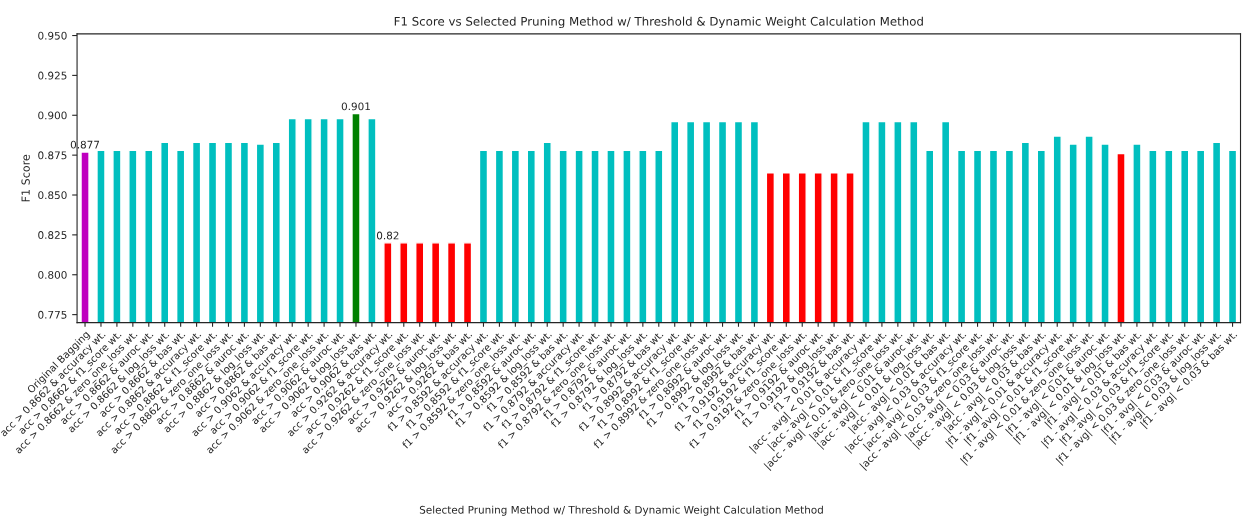  Describe the element at coordinates (25, 178) in the screenshot. I see `y-axis-title: F1 Score` at that location.